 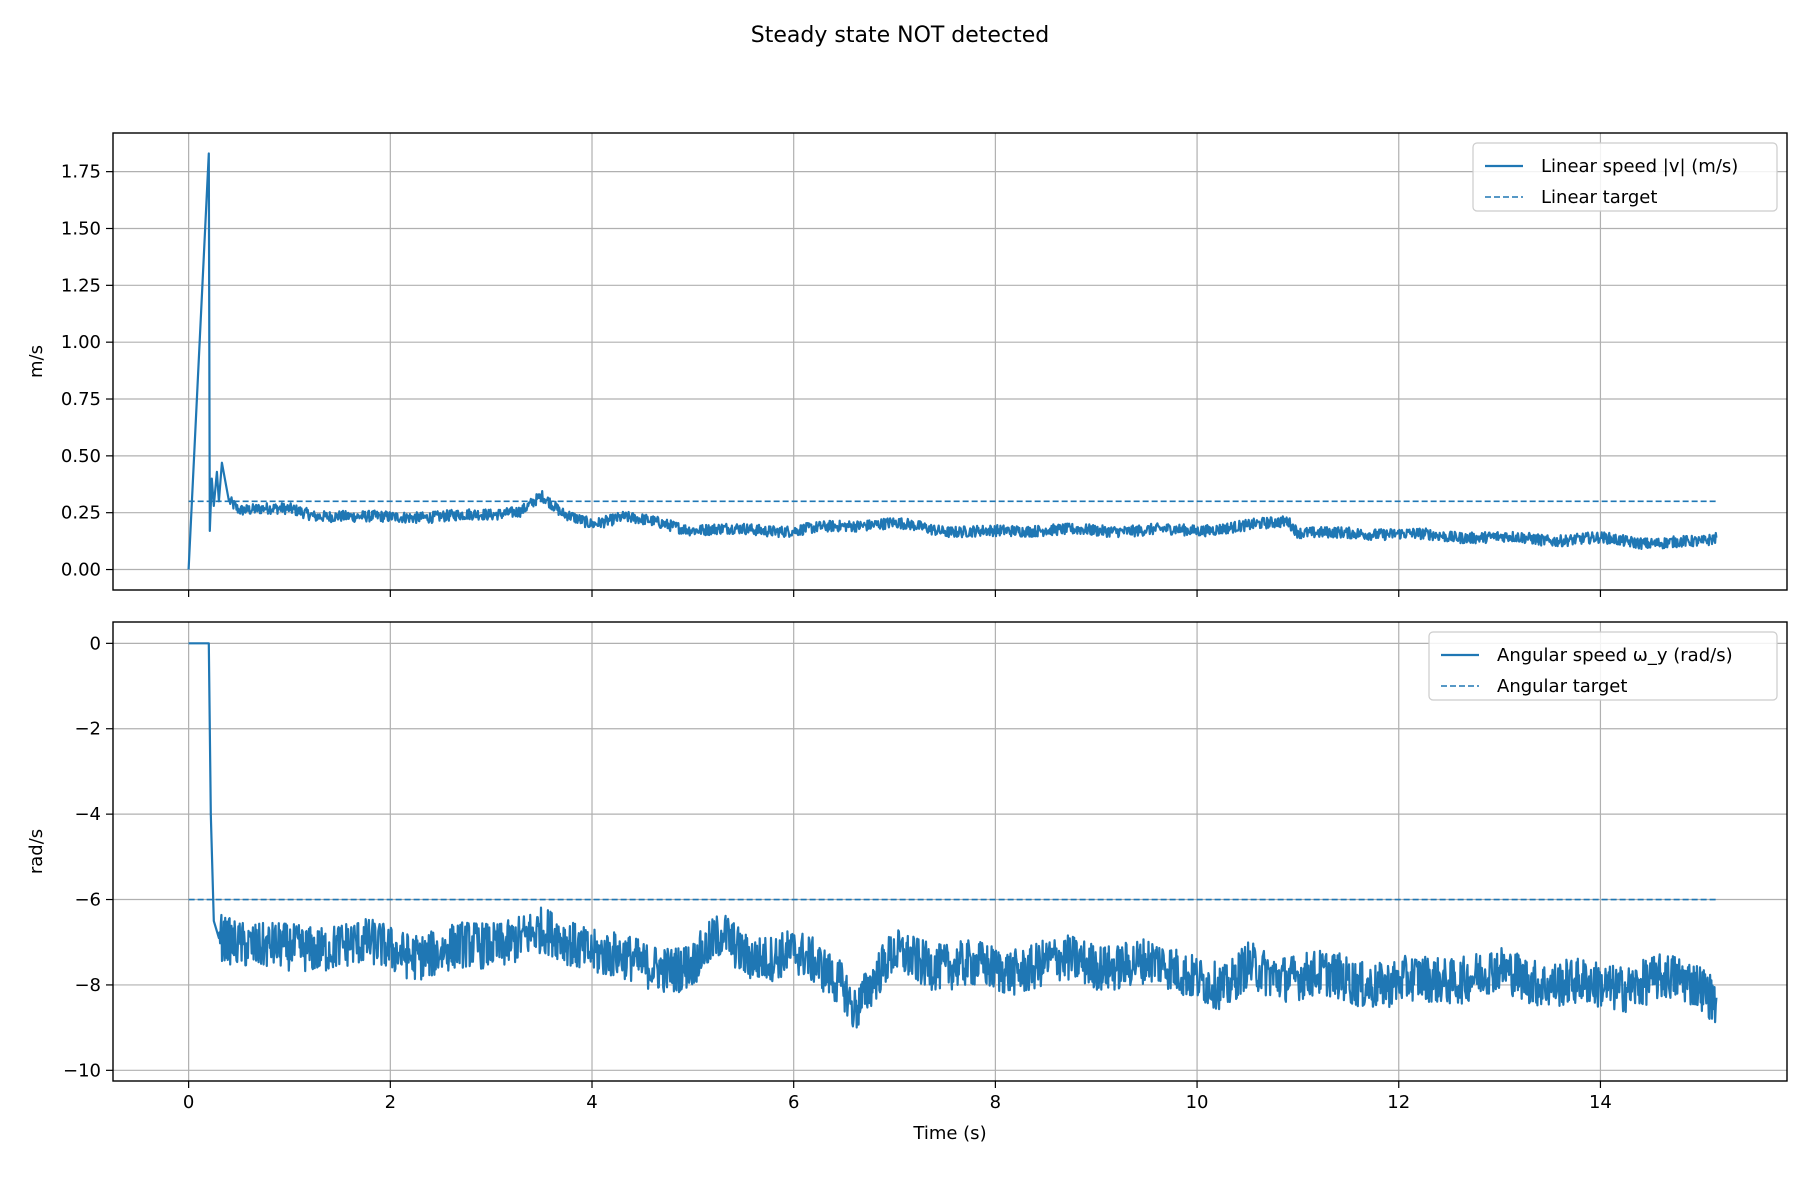 What do you see at coordinates (81, 228) in the screenshot?
I see `y-tick-label: 1.50` at bounding box center [81, 228].